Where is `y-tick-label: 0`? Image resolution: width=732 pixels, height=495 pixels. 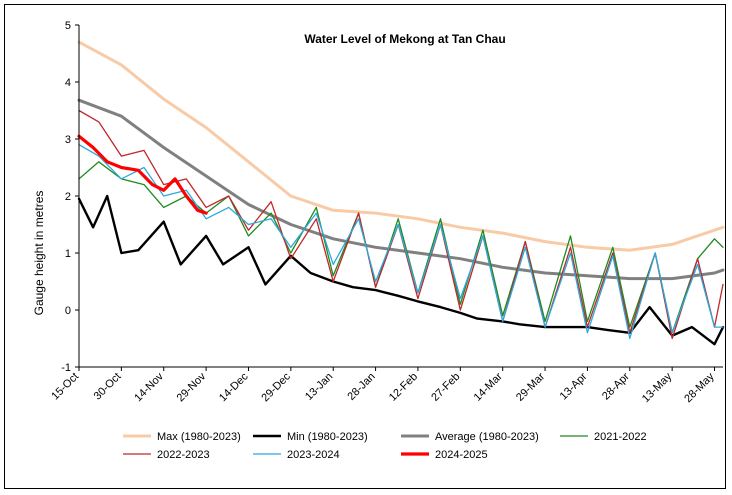
y-tick-label: 0 is located at coordinates (68, 311).